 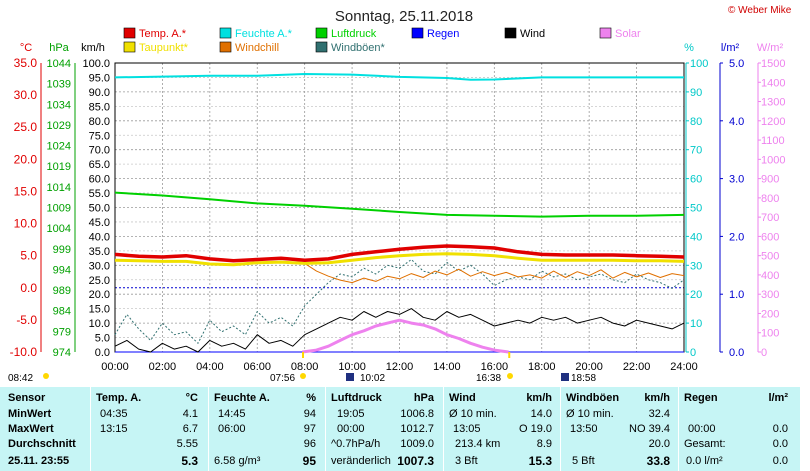 I want to click on avg-regen-label: Gesamt:, so click(x=705, y=444).